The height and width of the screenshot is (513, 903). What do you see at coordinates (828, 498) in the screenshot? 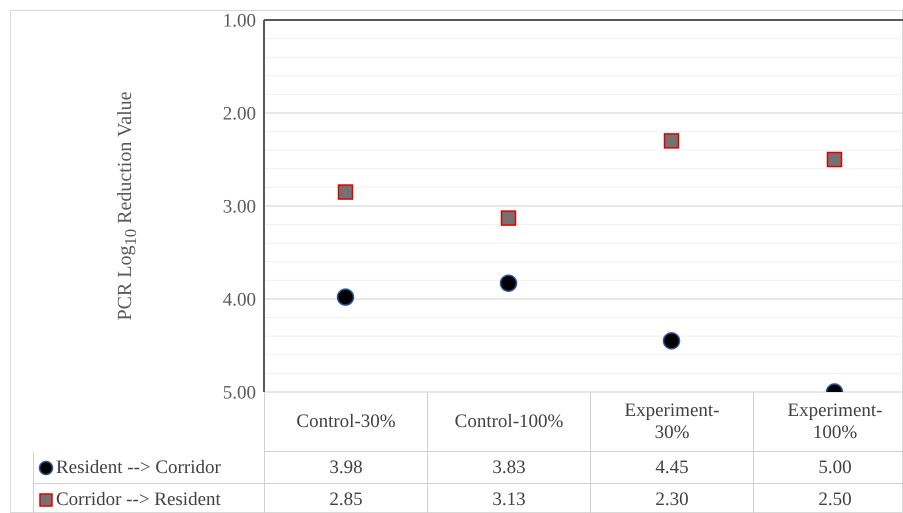
I see `data-label: 2.50` at bounding box center [828, 498].